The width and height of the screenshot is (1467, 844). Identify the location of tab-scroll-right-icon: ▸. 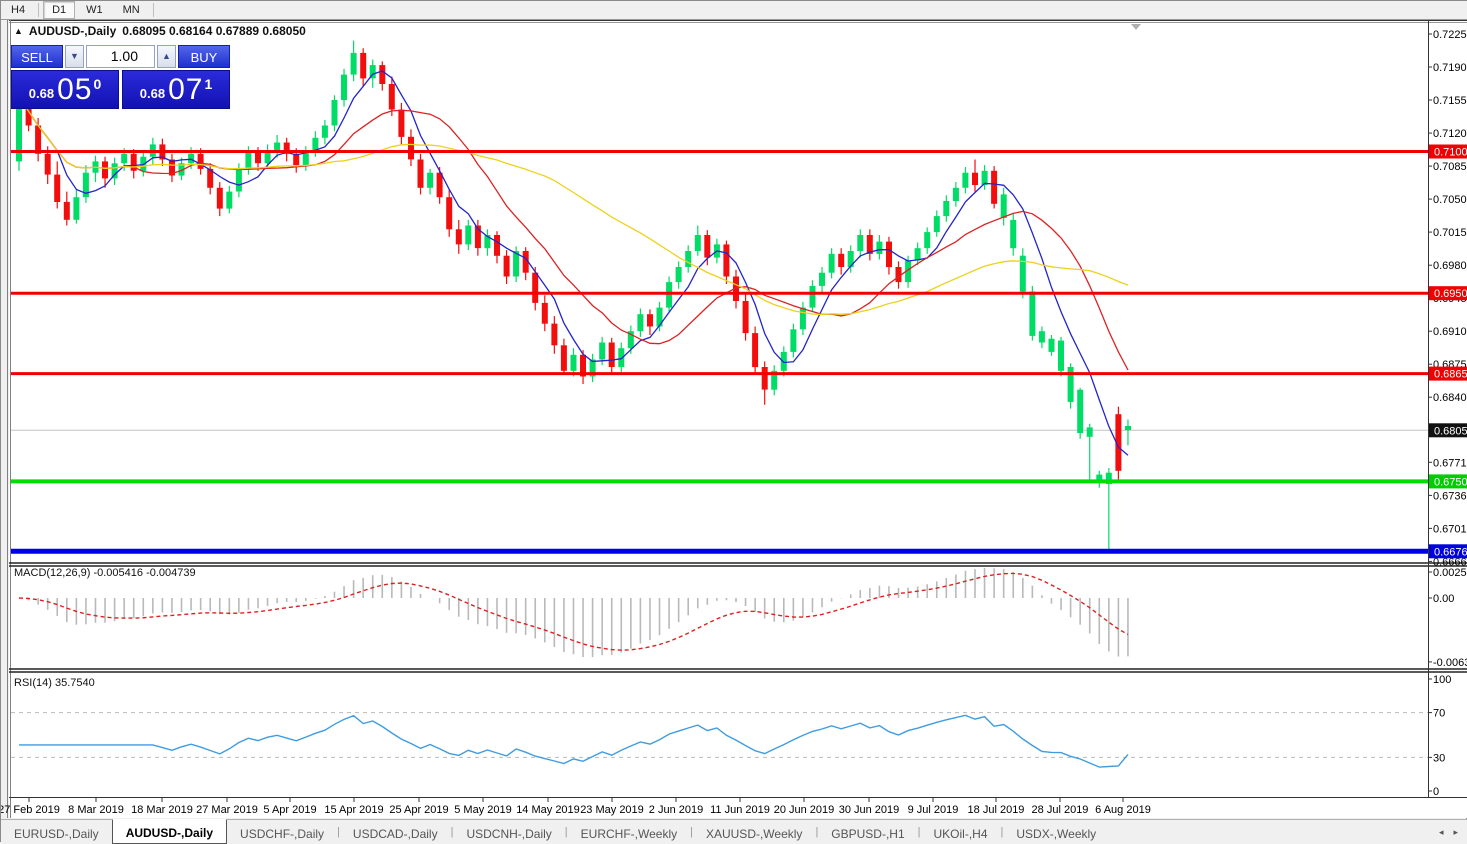
(1455, 831).